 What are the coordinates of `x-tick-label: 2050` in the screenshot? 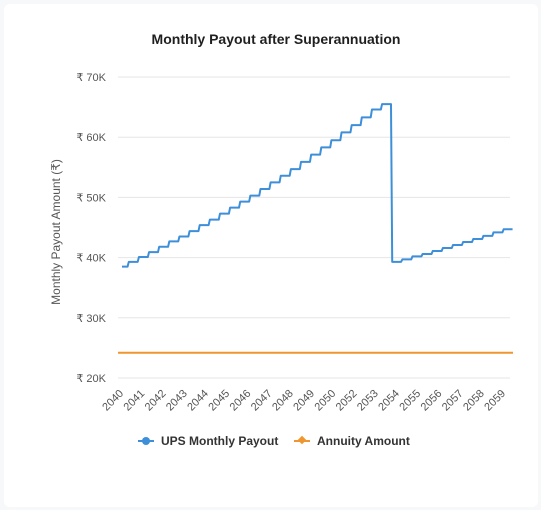 It's located at (326, 401).